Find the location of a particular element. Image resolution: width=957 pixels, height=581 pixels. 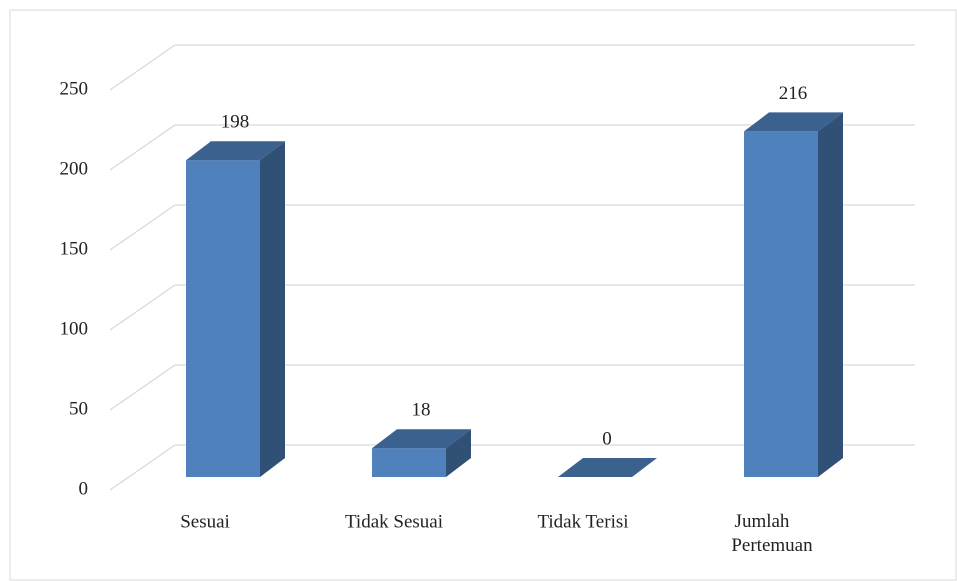

x-tick-label-line: Jumlah is located at coordinates (762, 521).